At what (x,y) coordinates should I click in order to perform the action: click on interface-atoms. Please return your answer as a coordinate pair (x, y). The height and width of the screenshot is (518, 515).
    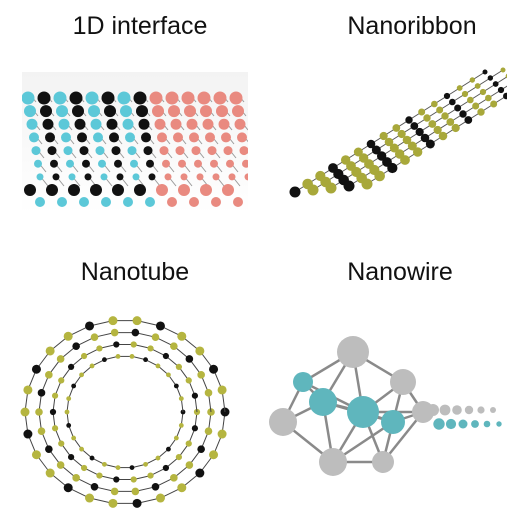
    Looking at the image, I should click on (135, 149).